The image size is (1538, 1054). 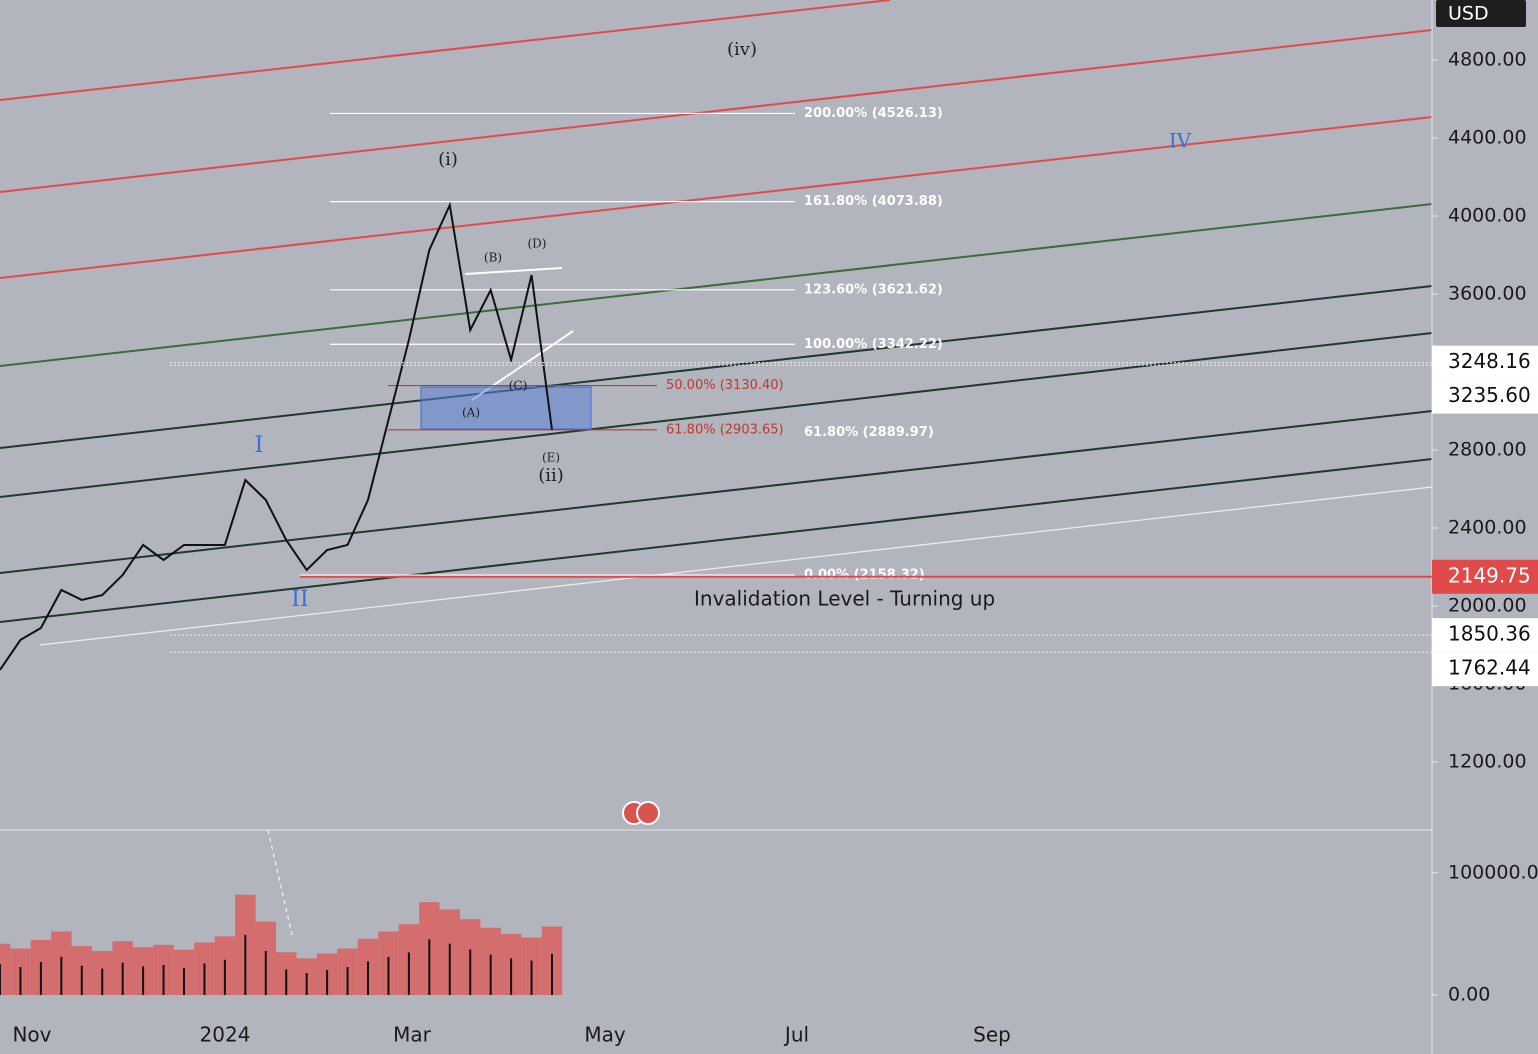 I want to click on x-tick-label: Jul, so click(x=796, y=1035).